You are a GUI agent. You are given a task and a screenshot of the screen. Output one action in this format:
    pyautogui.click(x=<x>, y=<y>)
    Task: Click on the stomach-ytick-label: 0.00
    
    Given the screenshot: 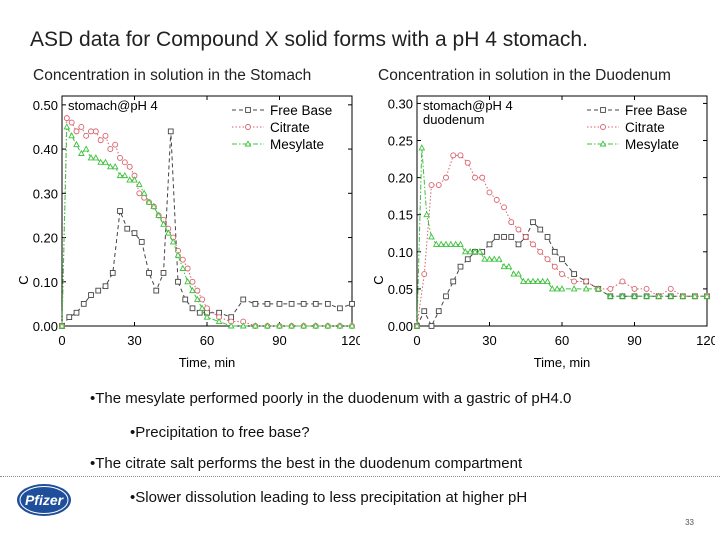 What is the action you would take?
    pyautogui.click(x=45, y=326)
    